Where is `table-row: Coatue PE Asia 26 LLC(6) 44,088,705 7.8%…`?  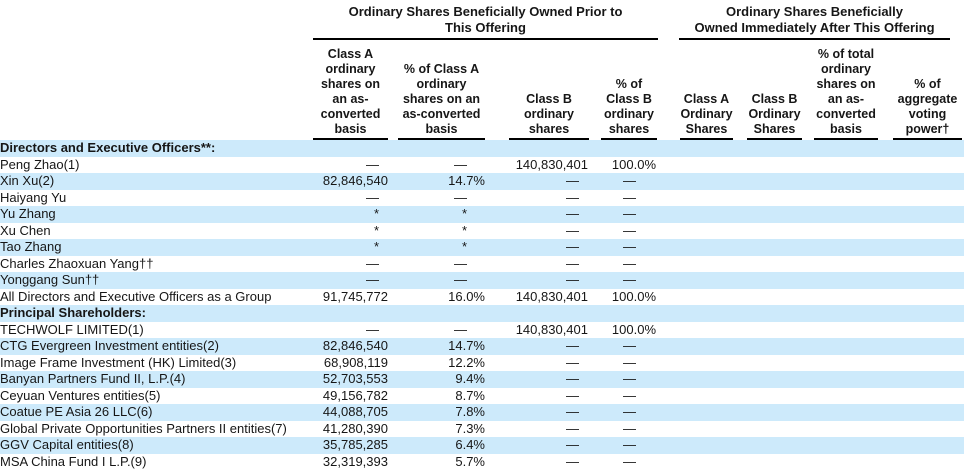
table-row: Coatue PE Asia 26 LLC(6) 44,088,705 7.8%… is located at coordinates (482, 412).